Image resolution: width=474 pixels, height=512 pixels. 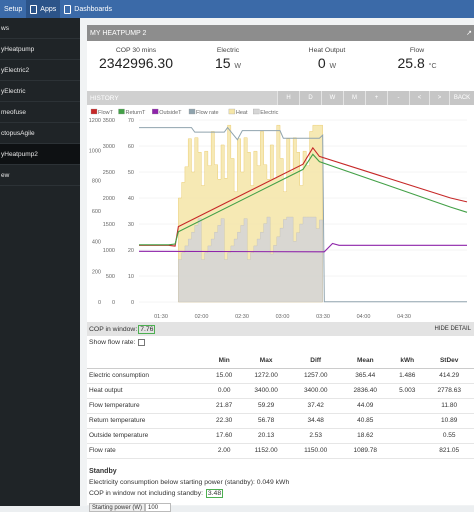 I want to click on y-tick-label: 400, so click(x=96, y=242).